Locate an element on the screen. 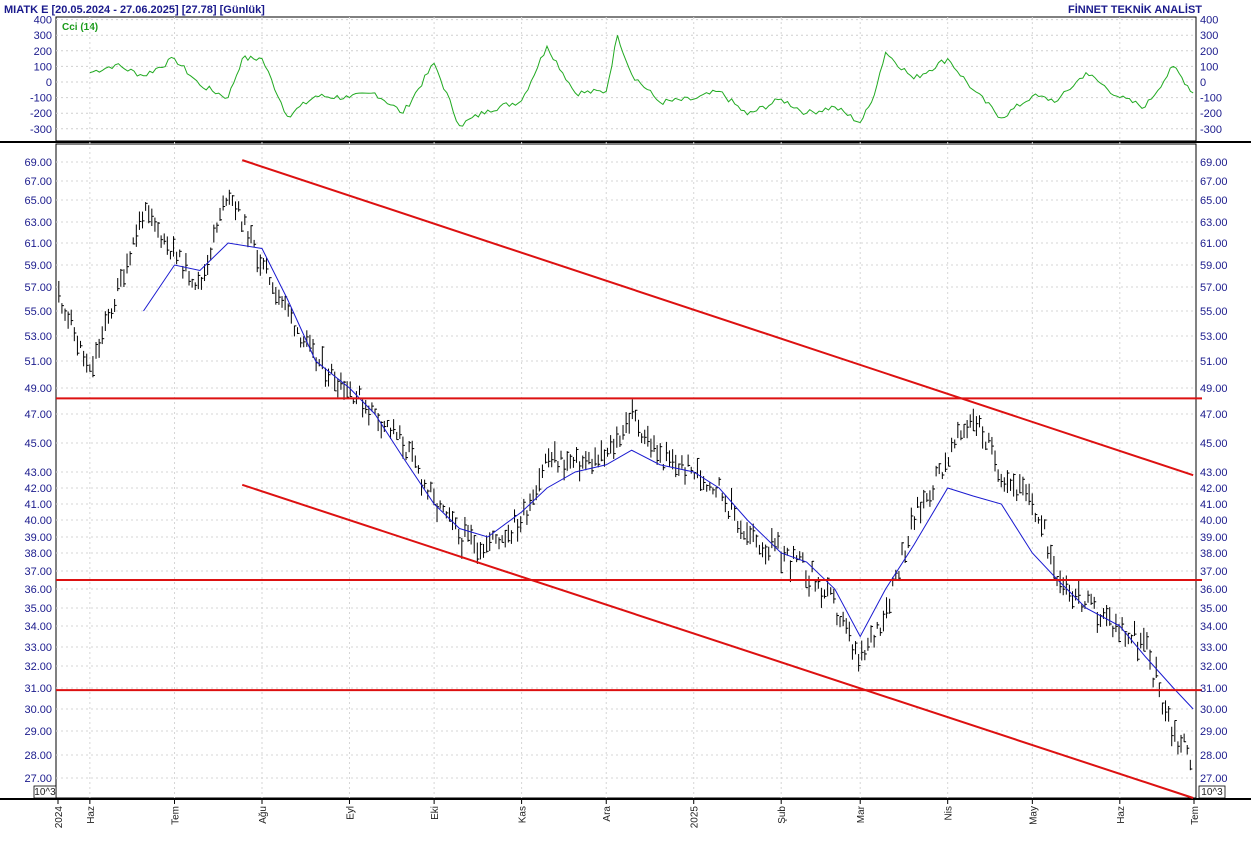 The height and width of the screenshot is (841, 1251). x-axis-label: 2025 is located at coordinates (695, 817).